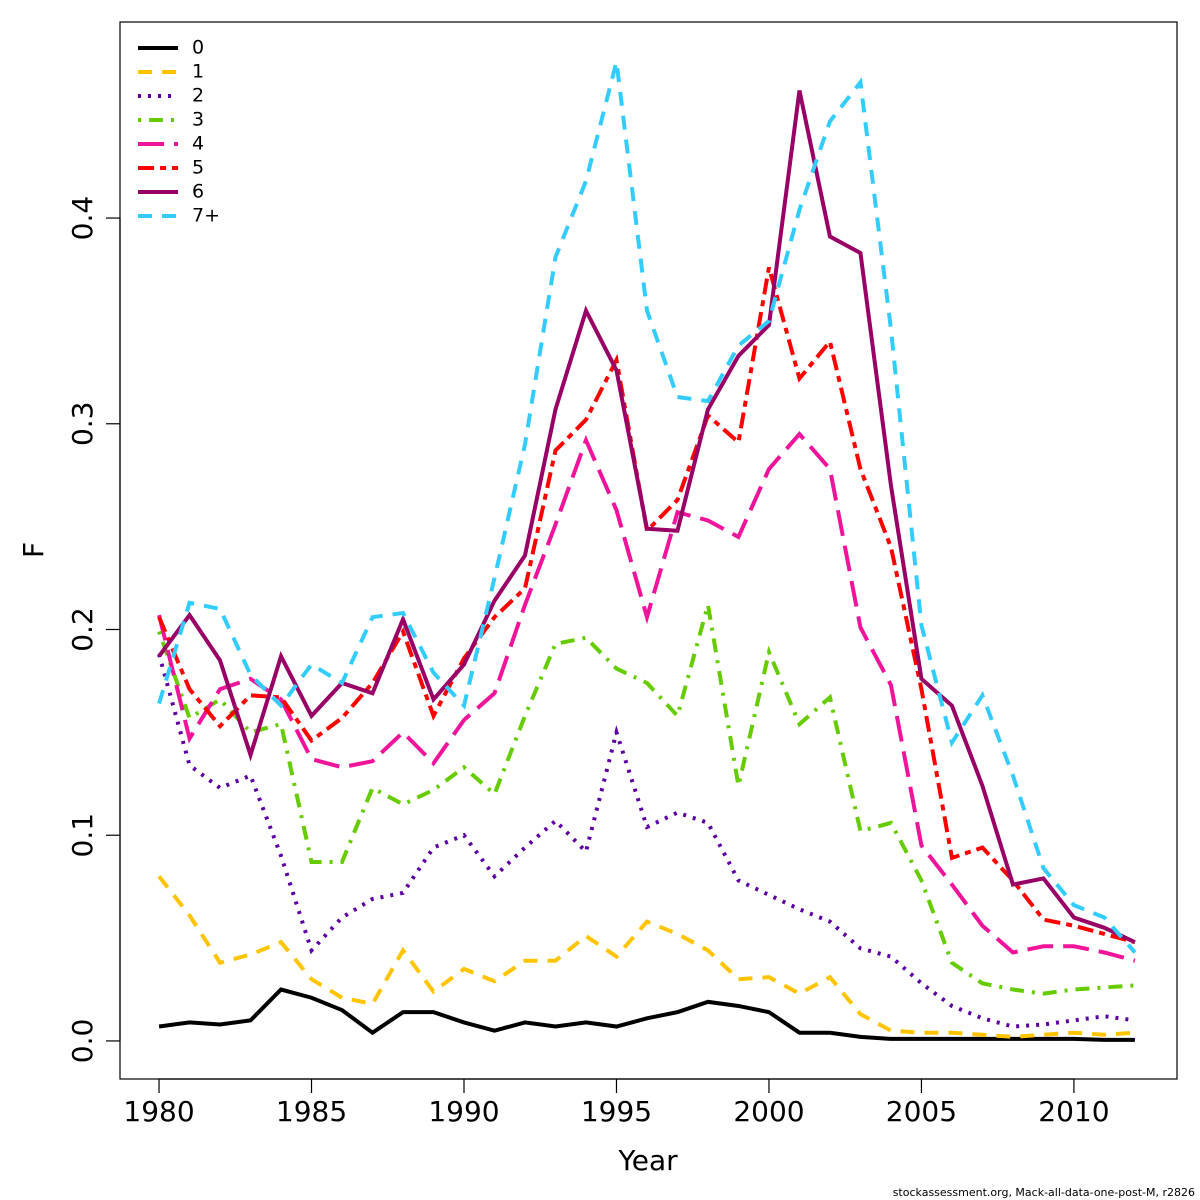  What do you see at coordinates (198, 168) in the screenshot?
I see `legend-label: 5` at bounding box center [198, 168].